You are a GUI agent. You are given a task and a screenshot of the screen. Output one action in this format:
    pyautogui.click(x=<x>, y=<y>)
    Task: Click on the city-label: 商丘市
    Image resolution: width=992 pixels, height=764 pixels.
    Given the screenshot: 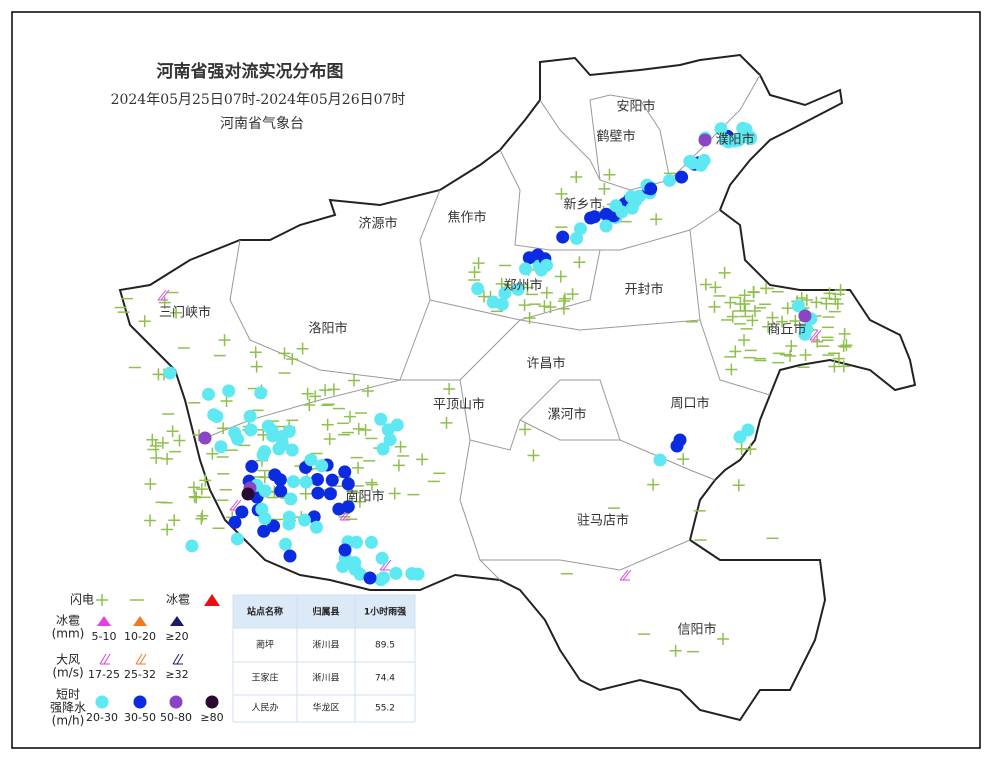 What is the action you would take?
    pyautogui.click(x=786, y=330)
    